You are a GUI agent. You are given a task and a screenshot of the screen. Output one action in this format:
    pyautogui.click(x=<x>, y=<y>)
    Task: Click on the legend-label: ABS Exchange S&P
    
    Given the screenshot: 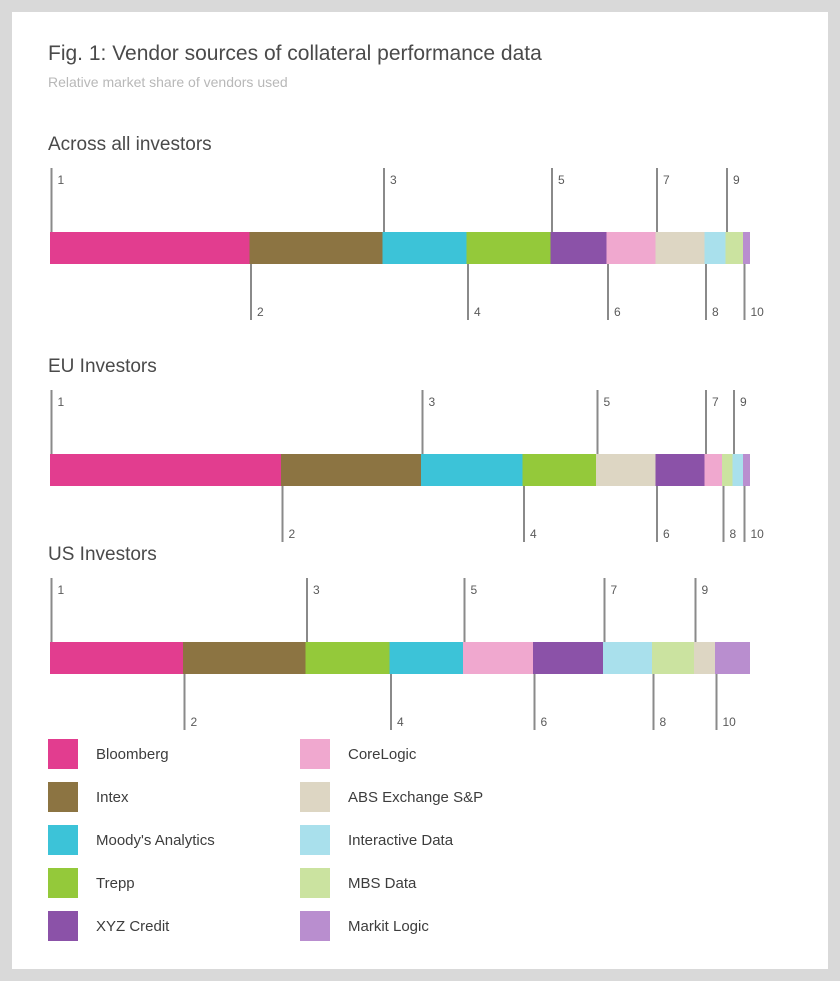 What is the action you would take?
    pyautogui.click(x=416, y=797)
    